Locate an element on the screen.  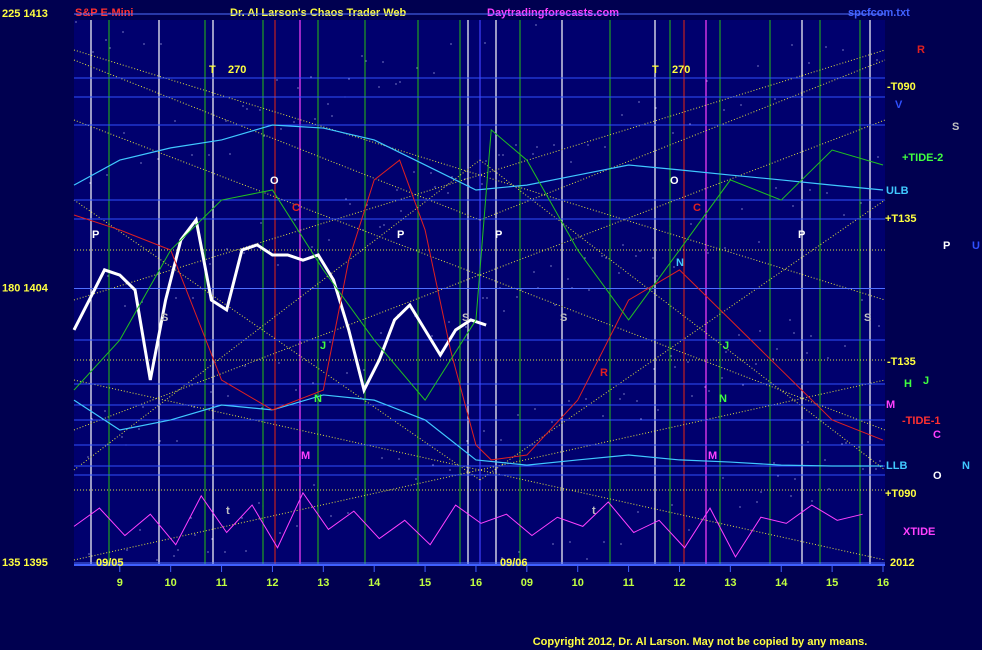
y-tick-label: 135 1395 is located at coordinates (25, 563).